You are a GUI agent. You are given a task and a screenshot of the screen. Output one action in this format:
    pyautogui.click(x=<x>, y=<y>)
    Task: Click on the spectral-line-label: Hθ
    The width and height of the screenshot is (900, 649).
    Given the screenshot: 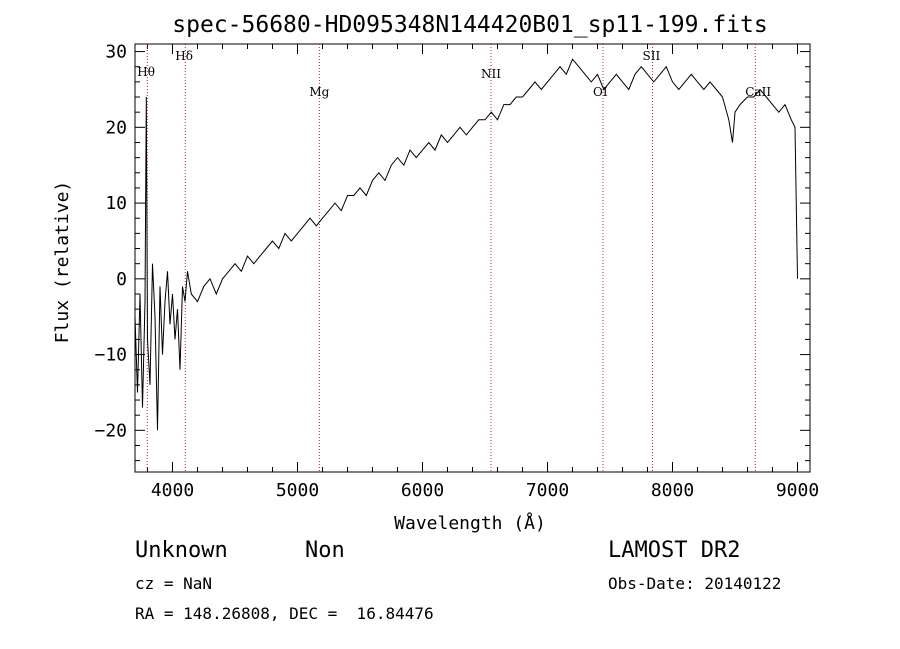 What is the action you would take?
    pyautogui.click(x=146, y=72)
    